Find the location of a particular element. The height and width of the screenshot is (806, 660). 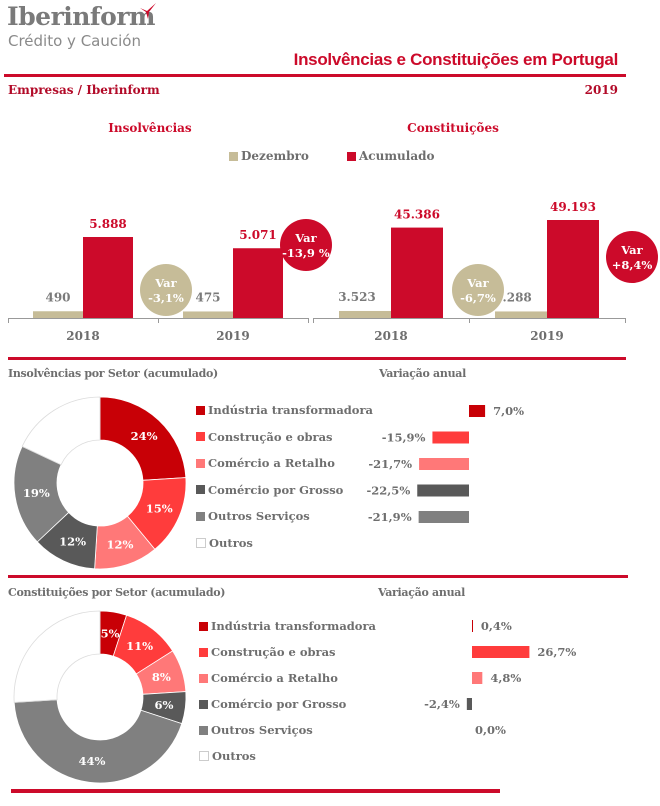

legend-label: Comércio a Retalho is located at coordinates (271, 463).